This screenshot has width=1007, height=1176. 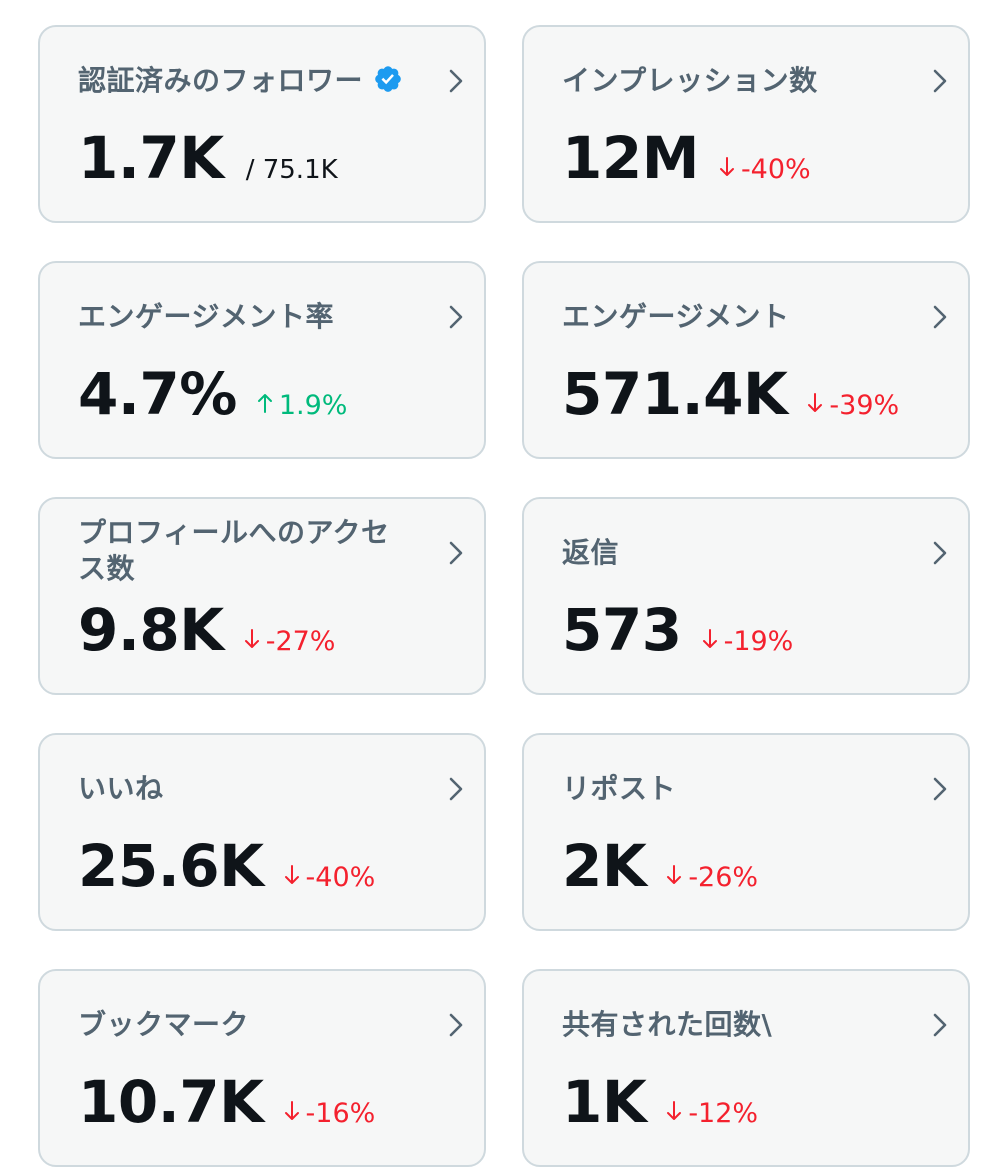 What do you see at coordinates (630, 158) in the screenshot?
I see `metric-value: 12M` at bounding box center [630, 158].